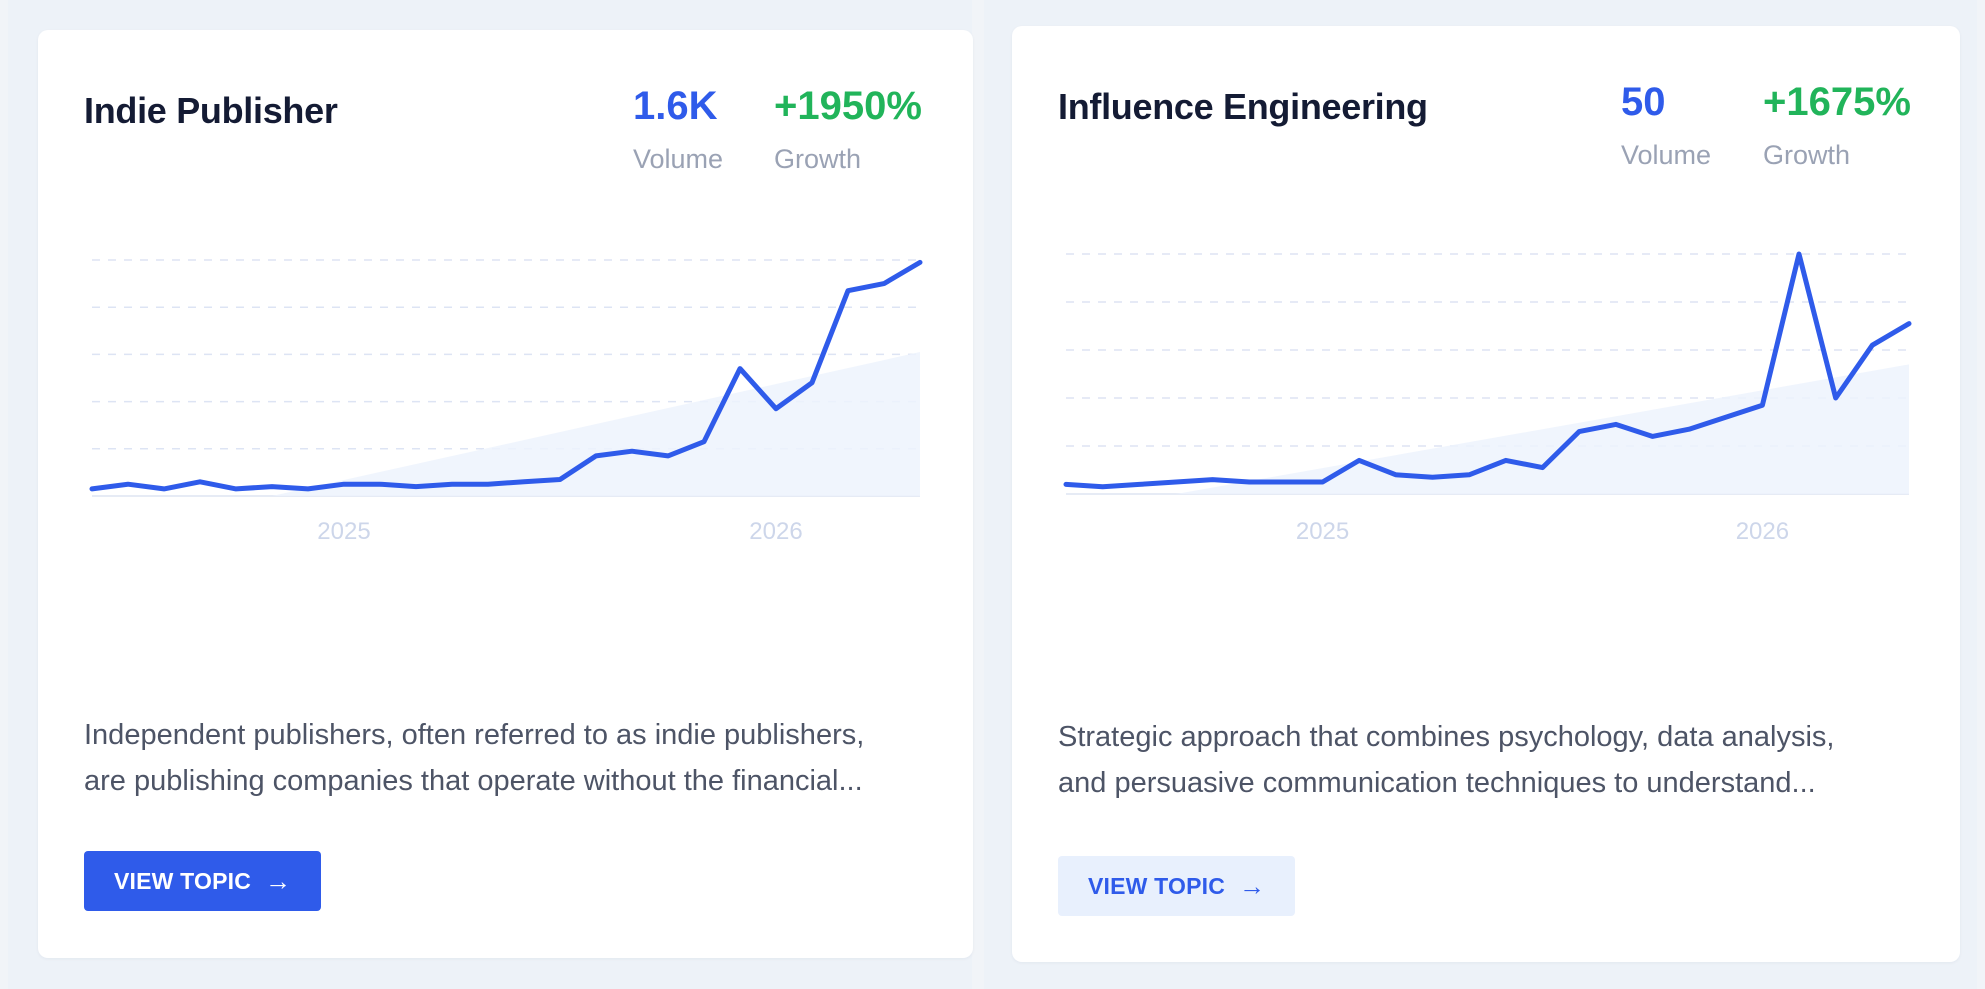  Describe the element at coordinates (211, 110) in the screenshot. I see `card-title: Indie Publisher` at that location.